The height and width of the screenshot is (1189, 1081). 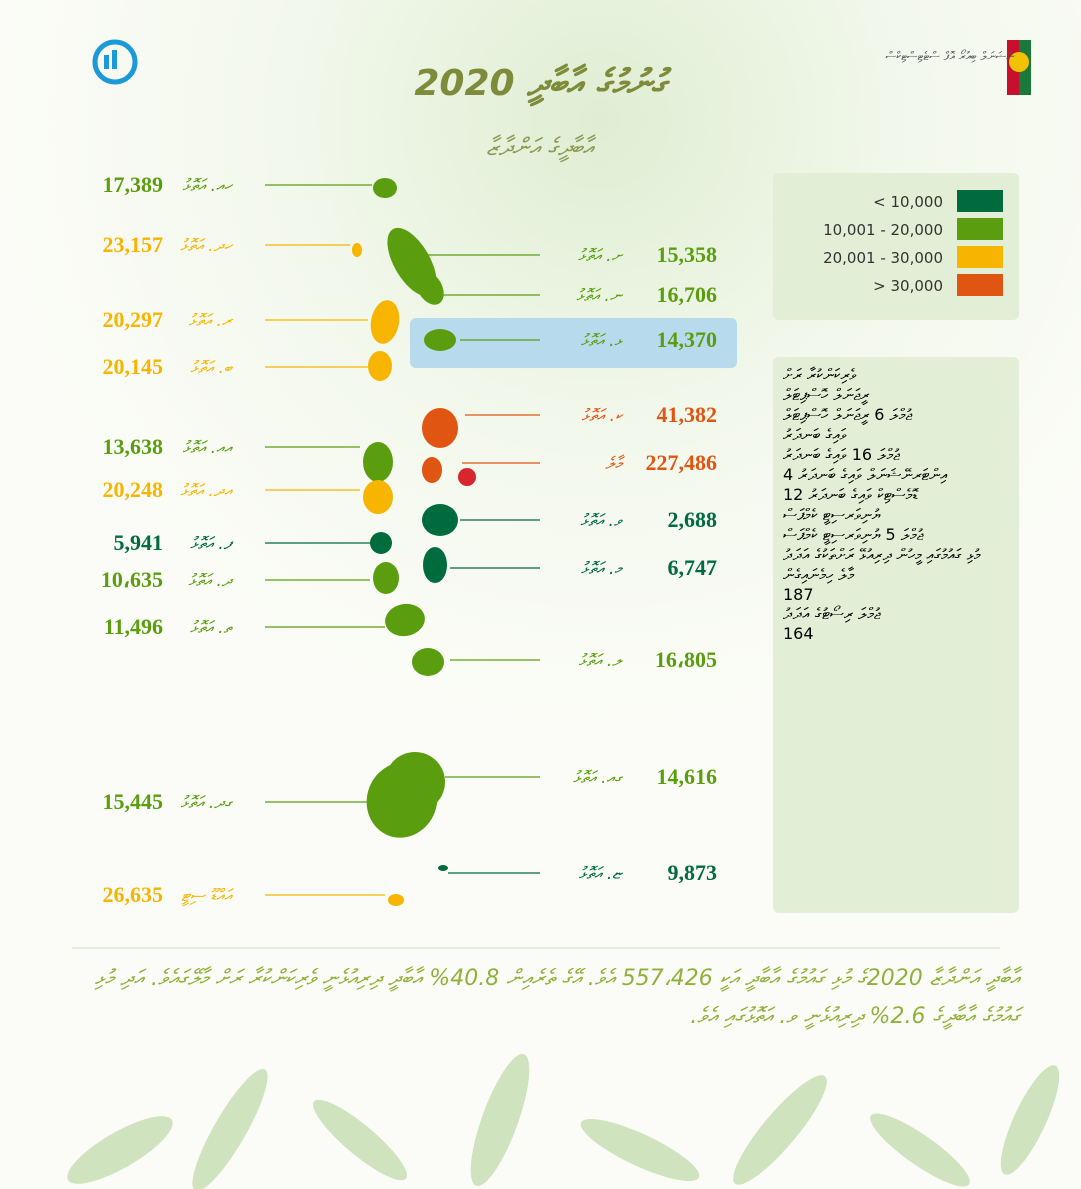 I want to click on legend-label: 10,001 - 20,000, so click(x=883, y=230).